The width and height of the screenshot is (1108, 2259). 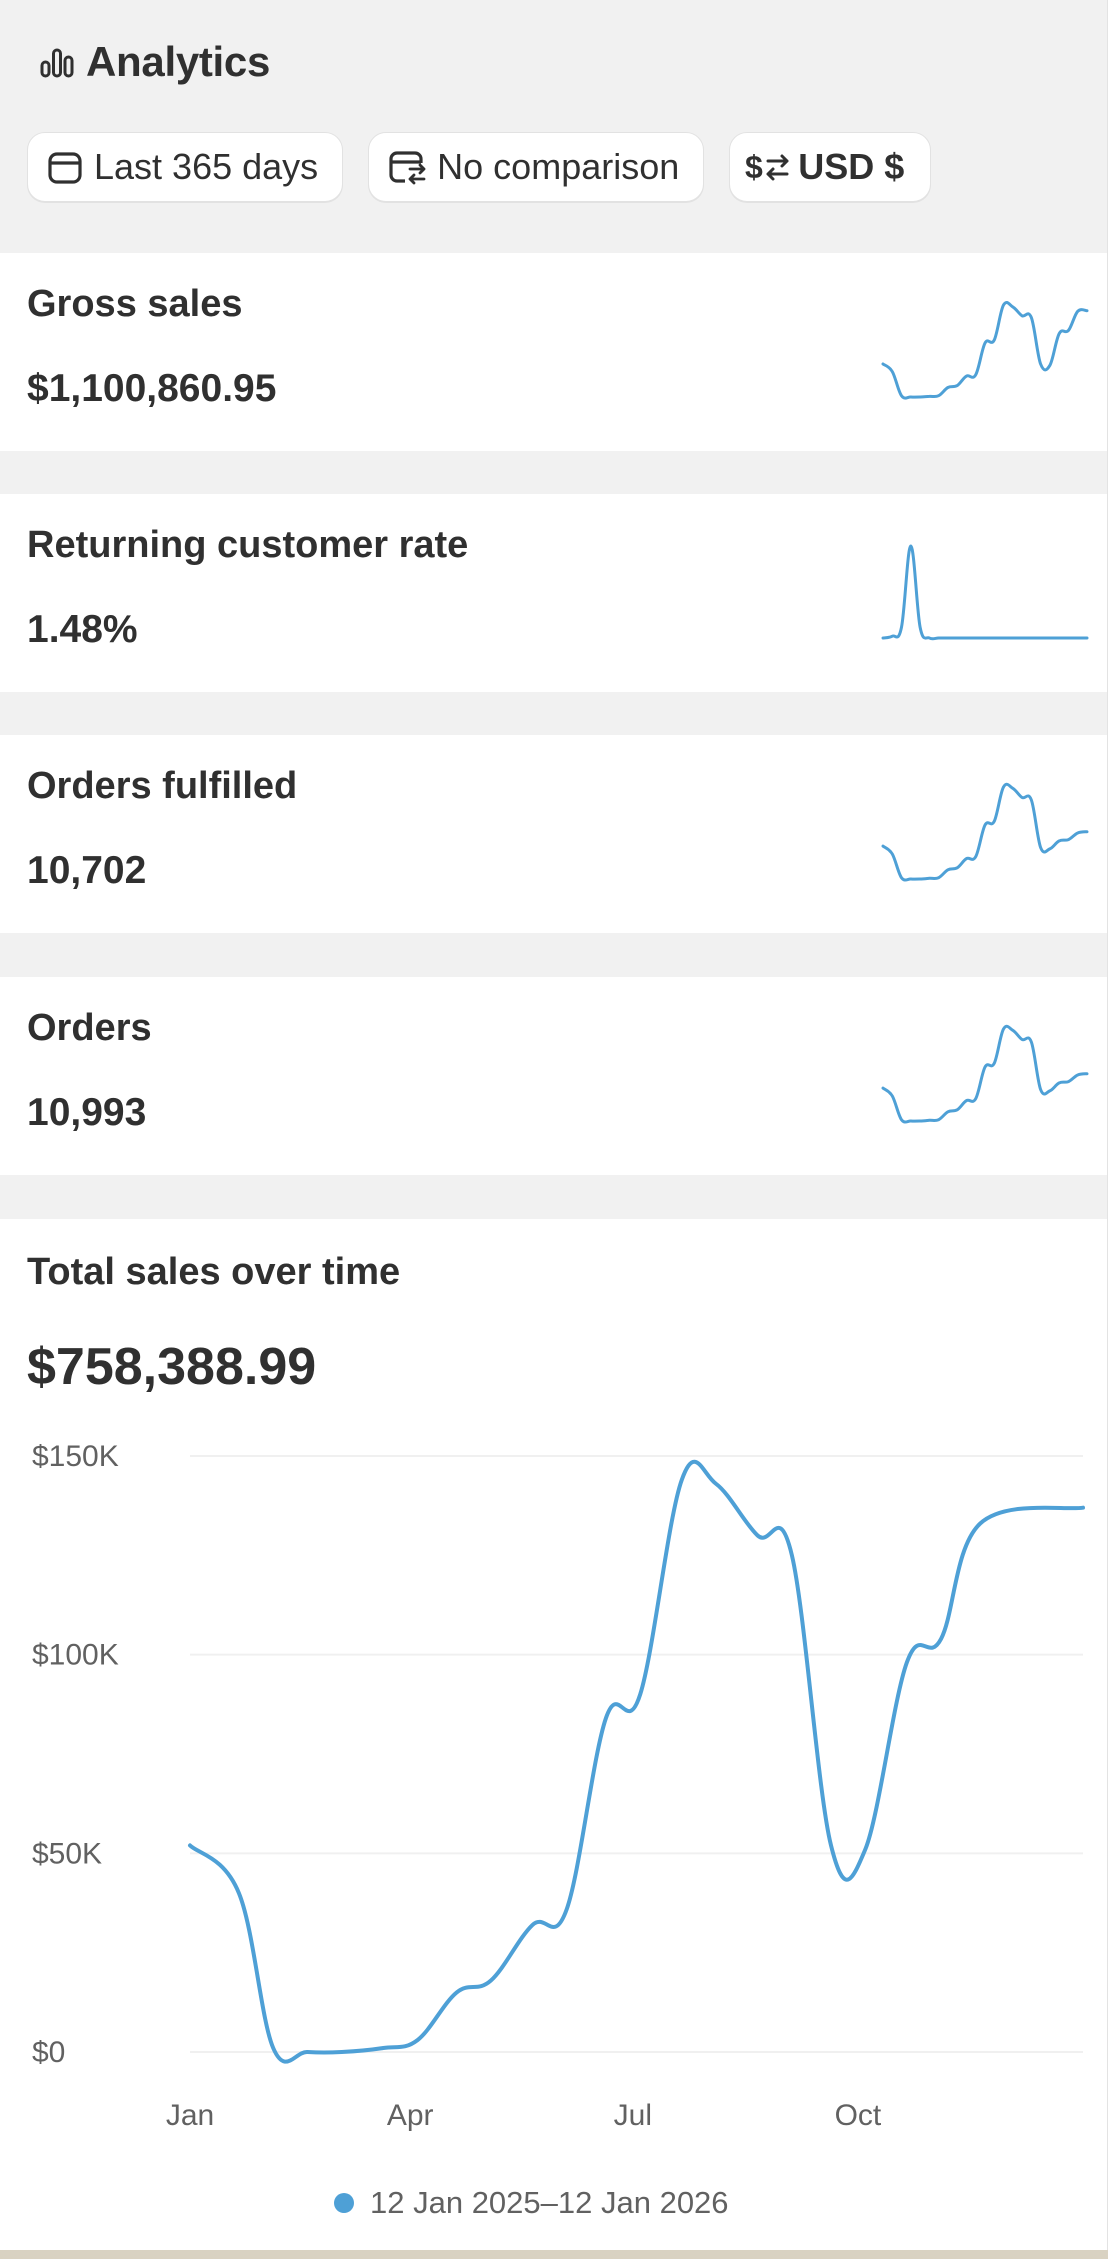 What do you see at coordinates (57, 63) in the screenshot?
I see `bar-chart-icon` at bounding box center [57, 63].